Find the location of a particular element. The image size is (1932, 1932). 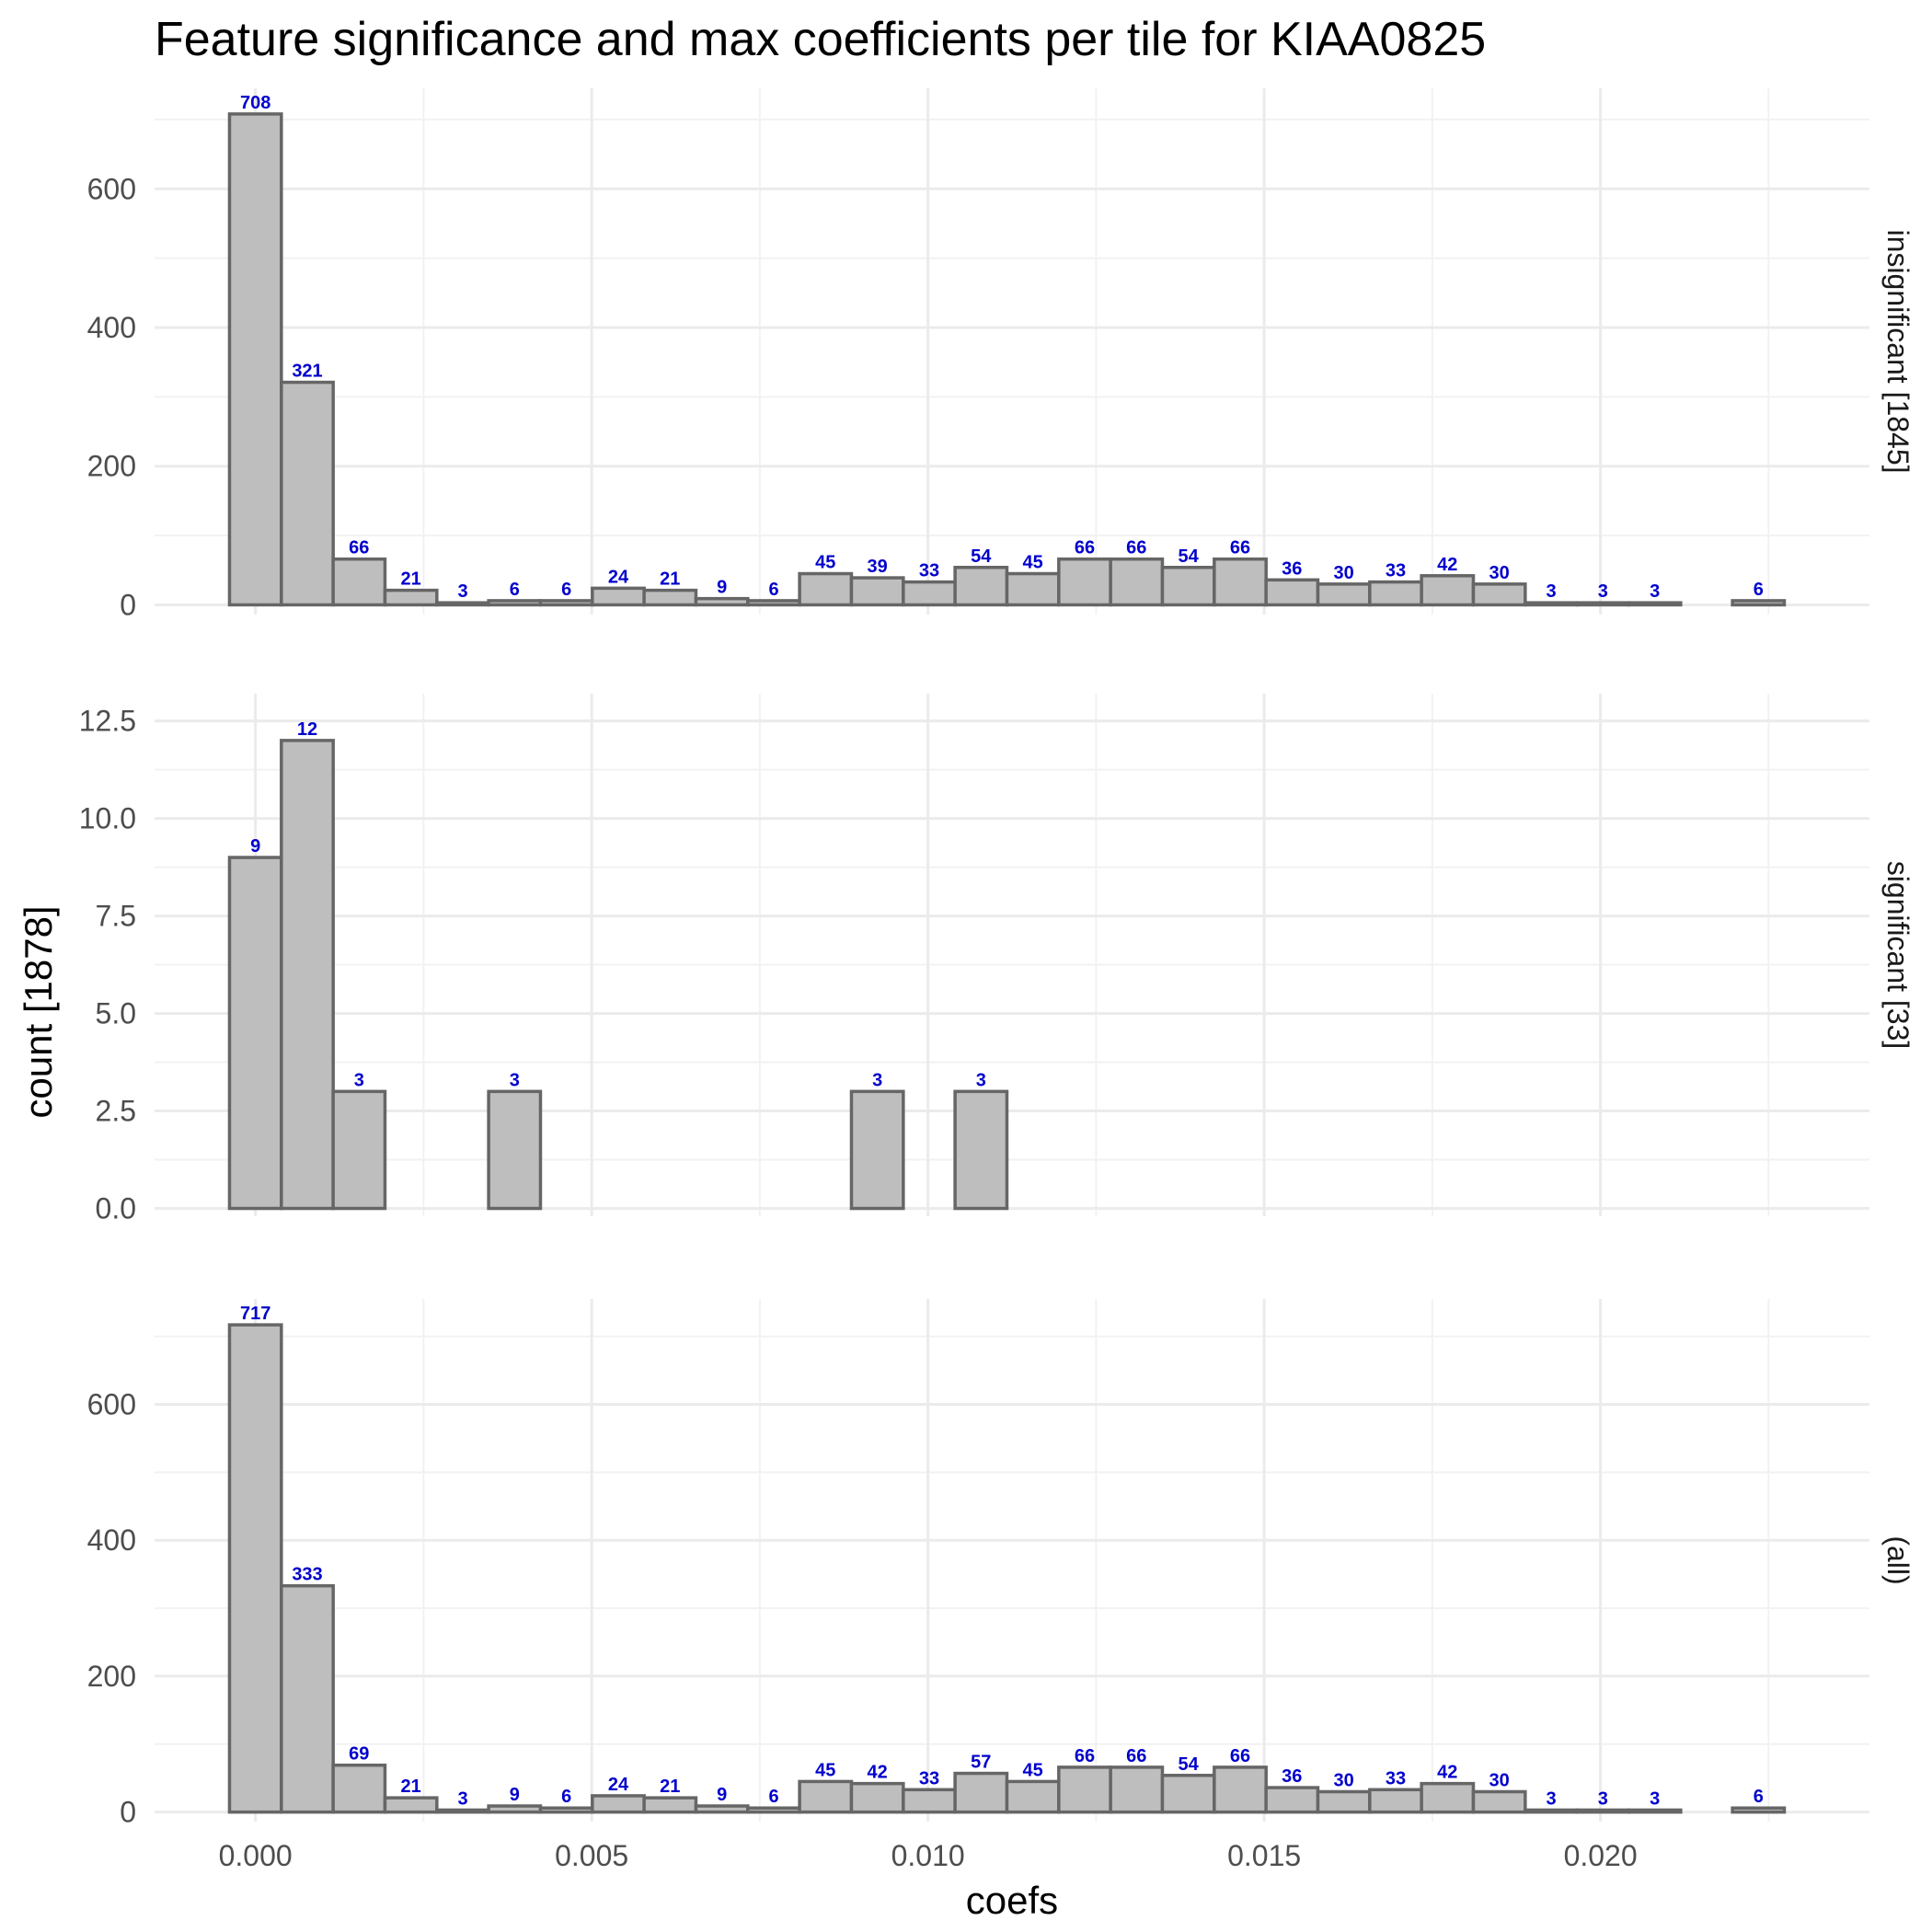

x-axis-title: coefs is located at coordinates (1012, 1901).